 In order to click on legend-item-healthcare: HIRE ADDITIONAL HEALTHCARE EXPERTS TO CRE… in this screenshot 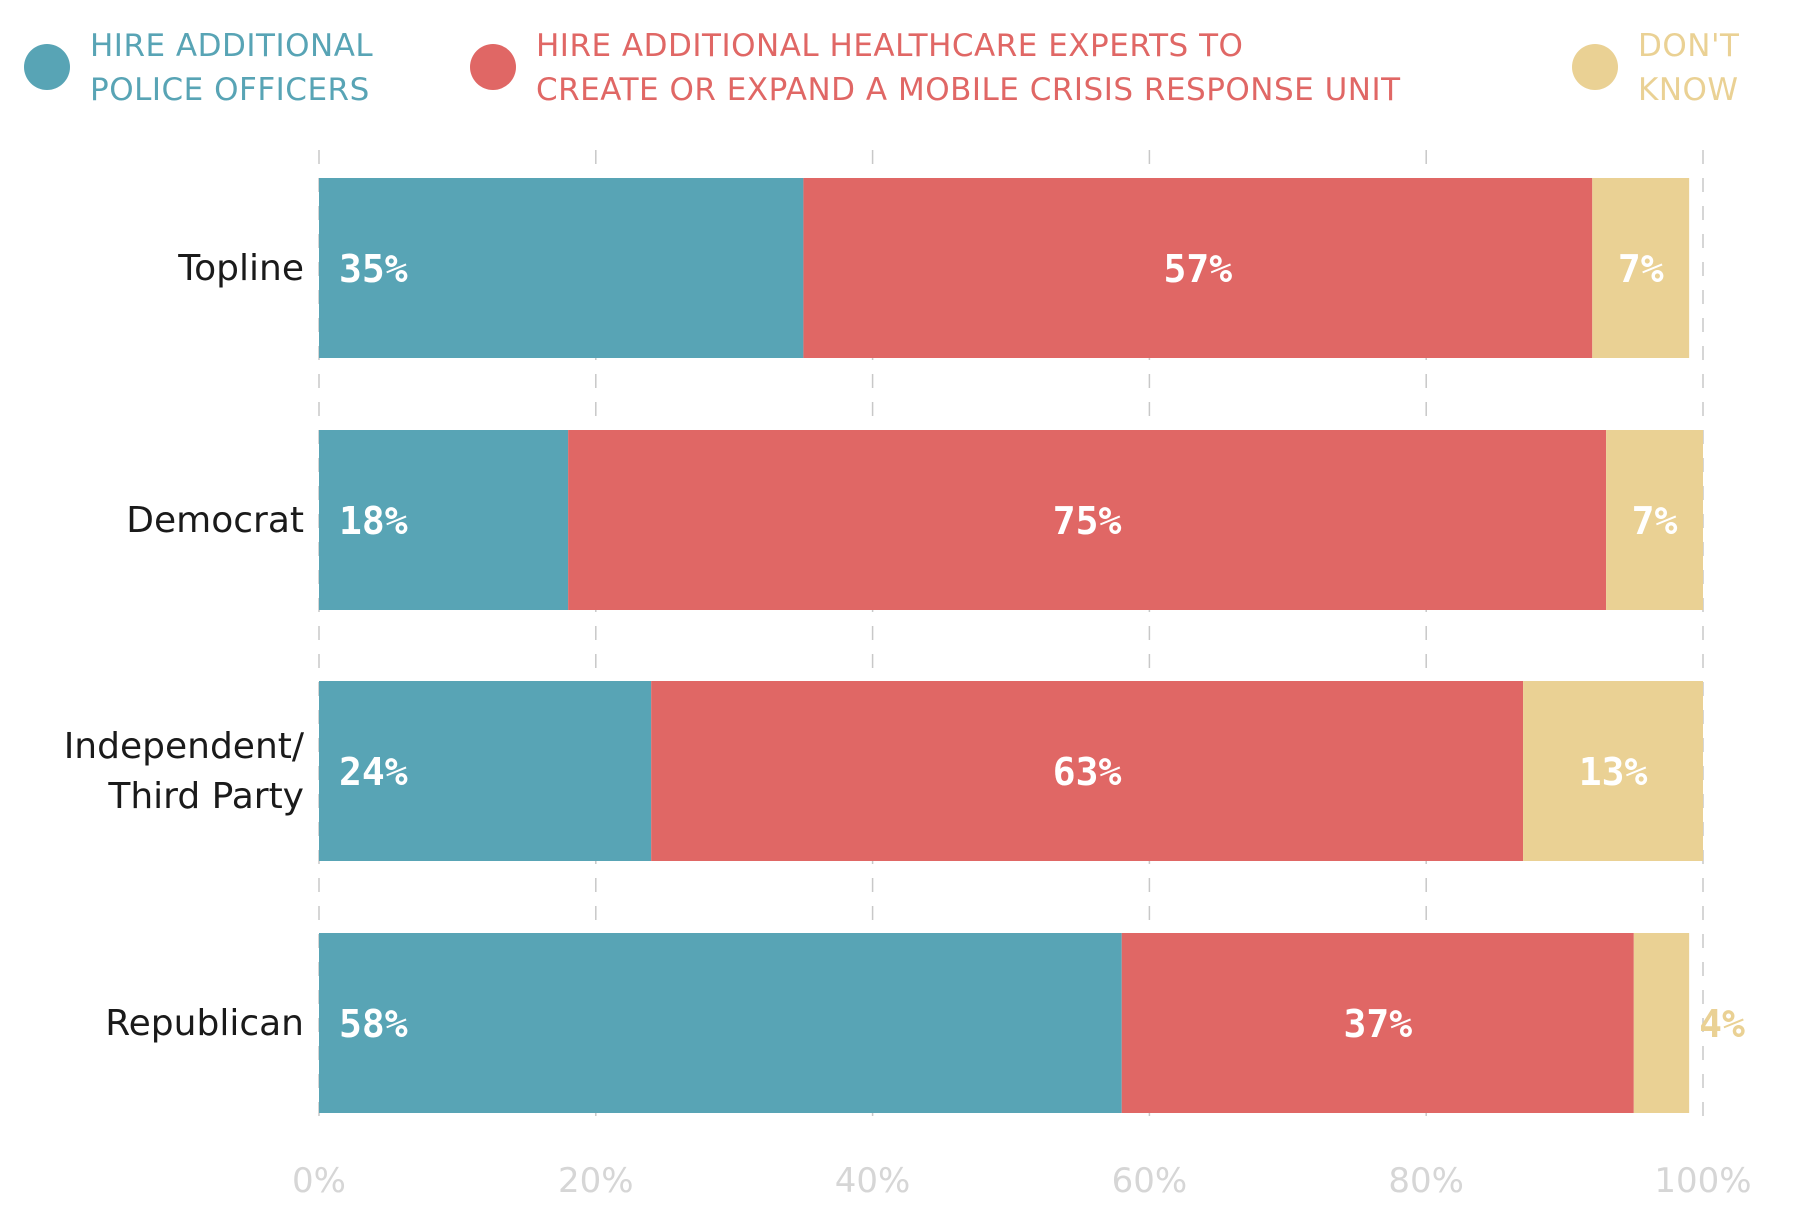, I will do `click(935, 68)`.